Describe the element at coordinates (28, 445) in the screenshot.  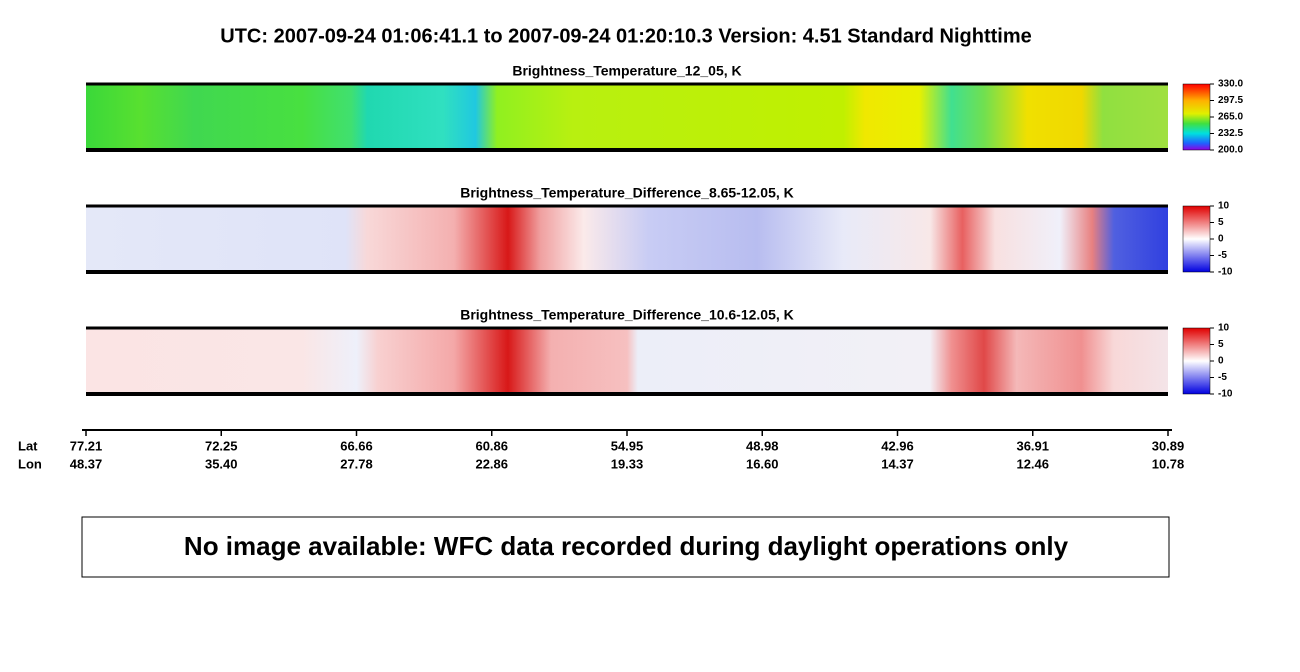
I see `row-label: Lat` at that location.